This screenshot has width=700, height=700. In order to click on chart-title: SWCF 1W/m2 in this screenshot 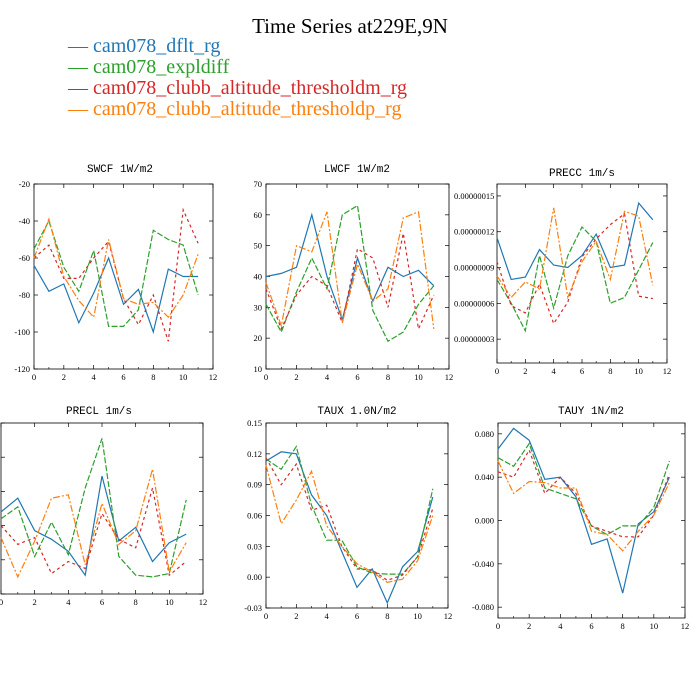, I will do `click(120, 170)`.